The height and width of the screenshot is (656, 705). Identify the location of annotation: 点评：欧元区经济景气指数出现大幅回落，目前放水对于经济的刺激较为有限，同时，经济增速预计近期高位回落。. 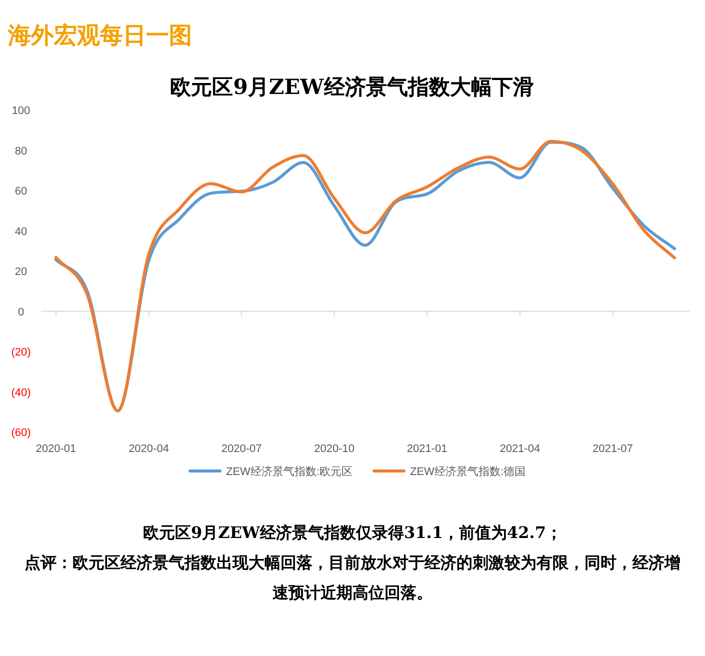
(353, 578).